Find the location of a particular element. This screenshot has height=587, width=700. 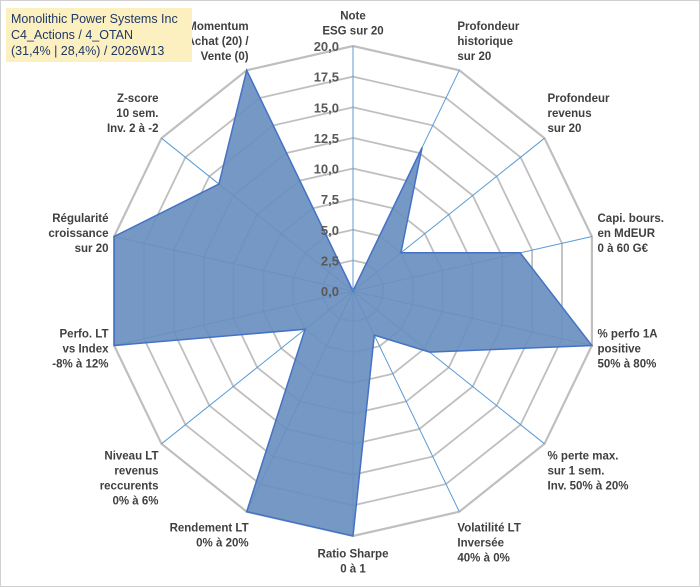

axis-label-1: Profondeur historique sur 20 is located at coordinates (488, 42).